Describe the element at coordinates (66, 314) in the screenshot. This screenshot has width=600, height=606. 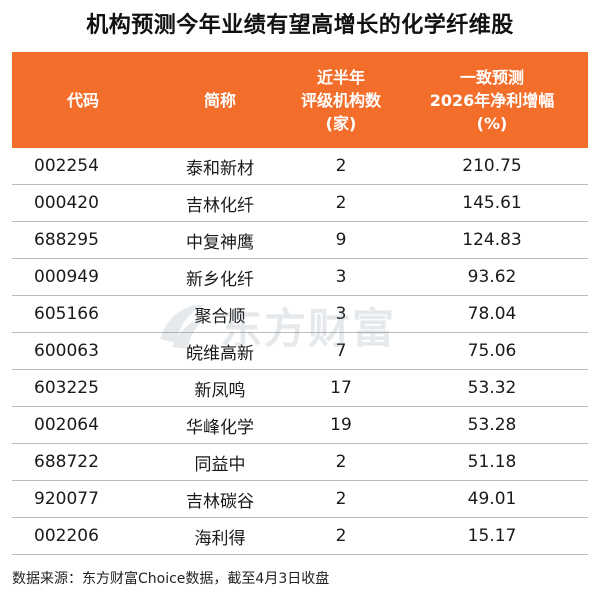
I see `stock-code: 605166` at that location.